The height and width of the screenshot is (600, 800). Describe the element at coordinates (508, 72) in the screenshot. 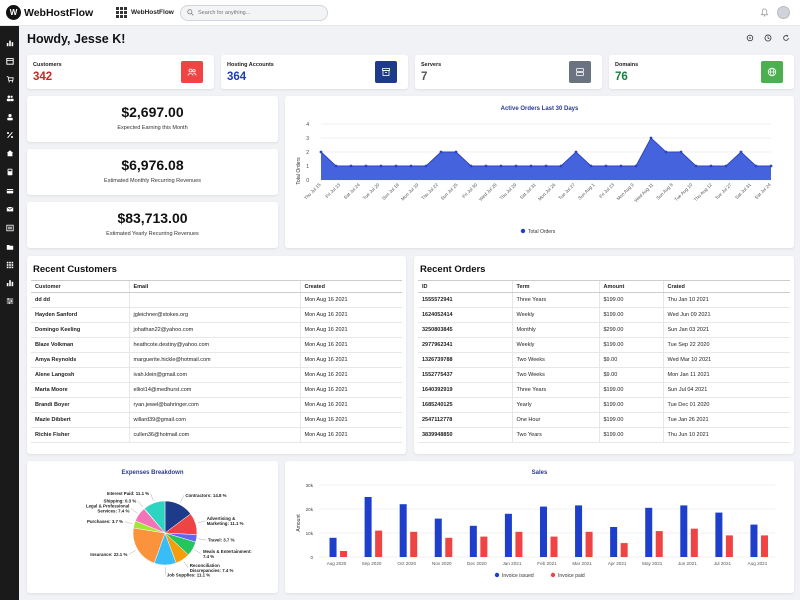

I see `servers-card: Servers 7` at that location.